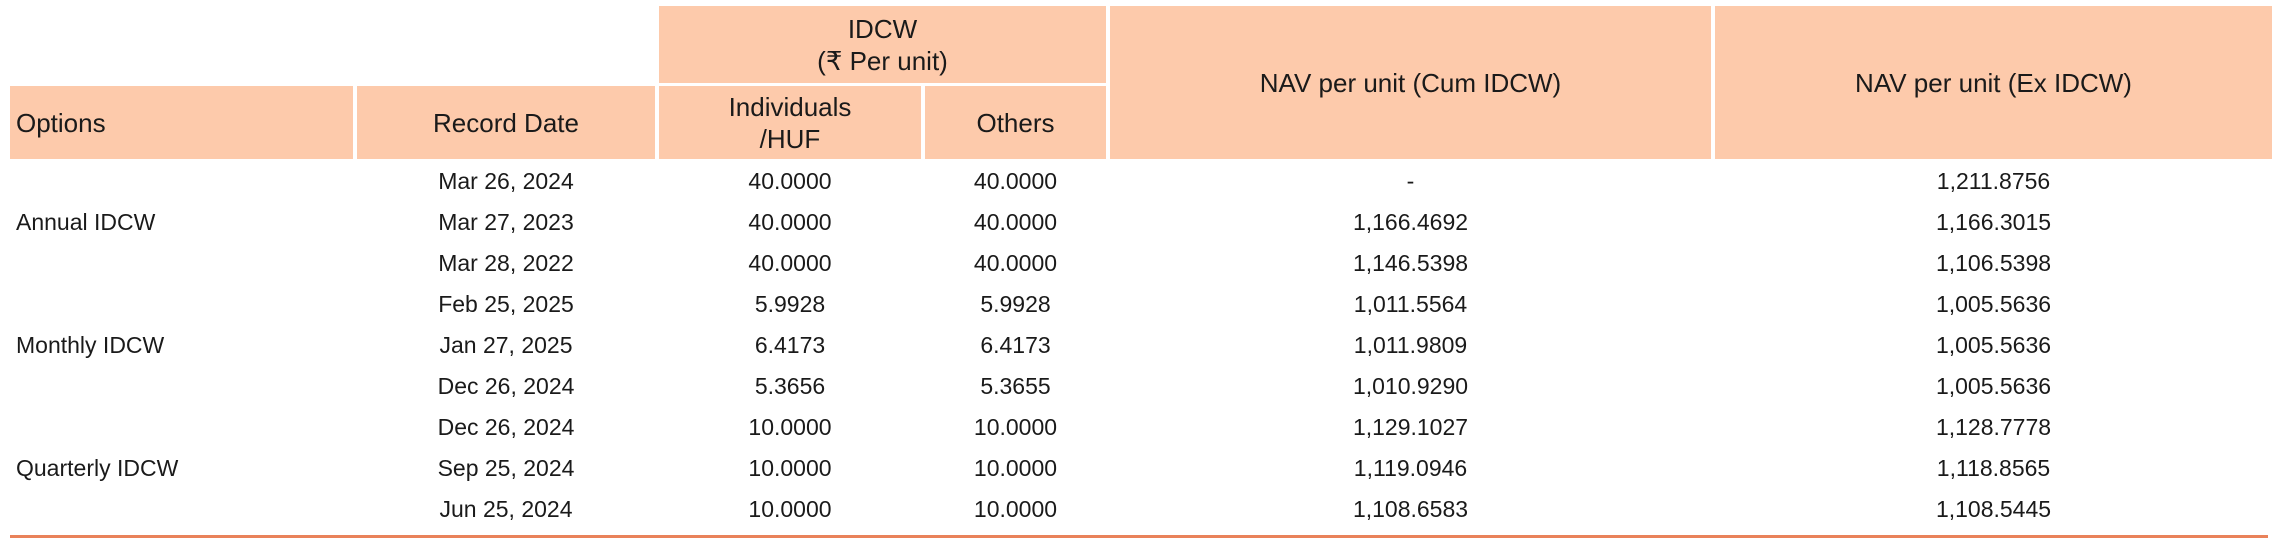 The image size is (2276, 545). I want to click on record-date-cell: Feb 25, 2025, so click(506, 303).